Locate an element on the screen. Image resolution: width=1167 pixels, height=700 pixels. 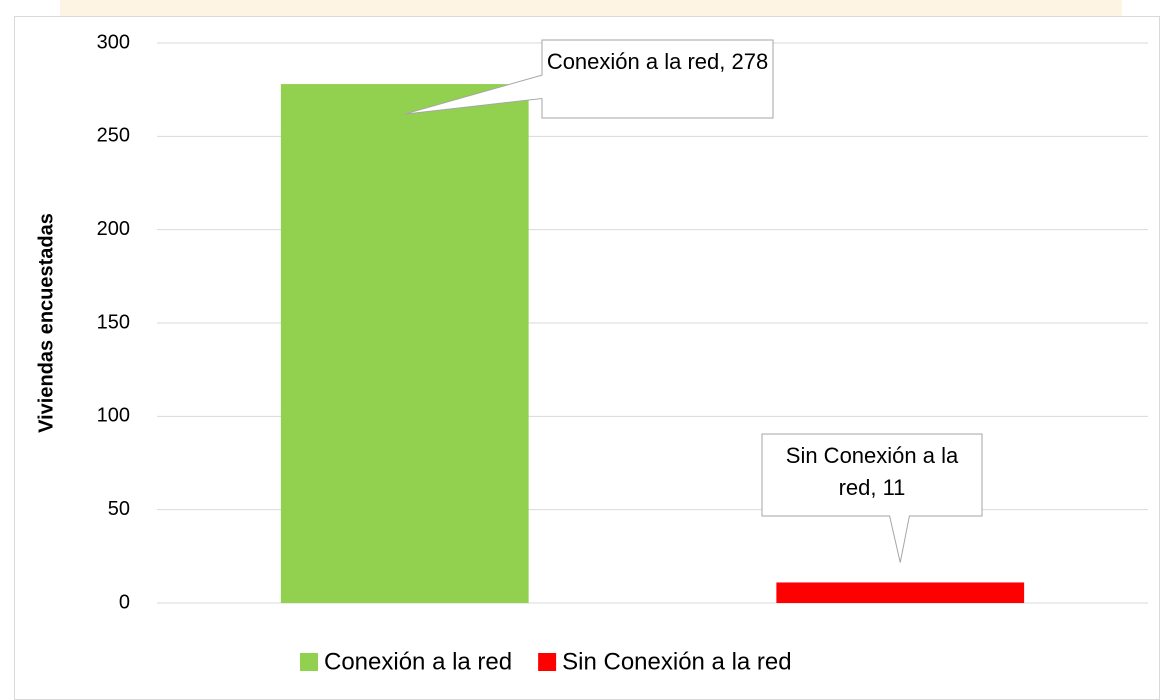
data-label: Conexión a la red, 278 is located at coordinates (657, 61).